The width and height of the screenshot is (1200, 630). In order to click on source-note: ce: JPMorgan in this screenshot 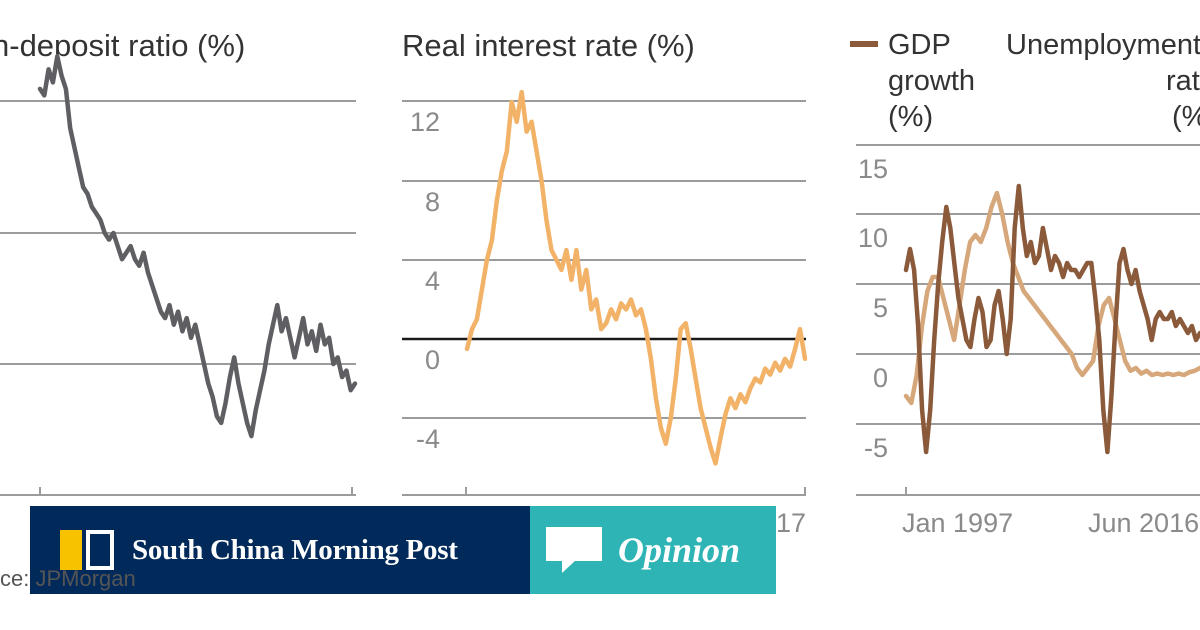, I will do `click(68, 578)`.